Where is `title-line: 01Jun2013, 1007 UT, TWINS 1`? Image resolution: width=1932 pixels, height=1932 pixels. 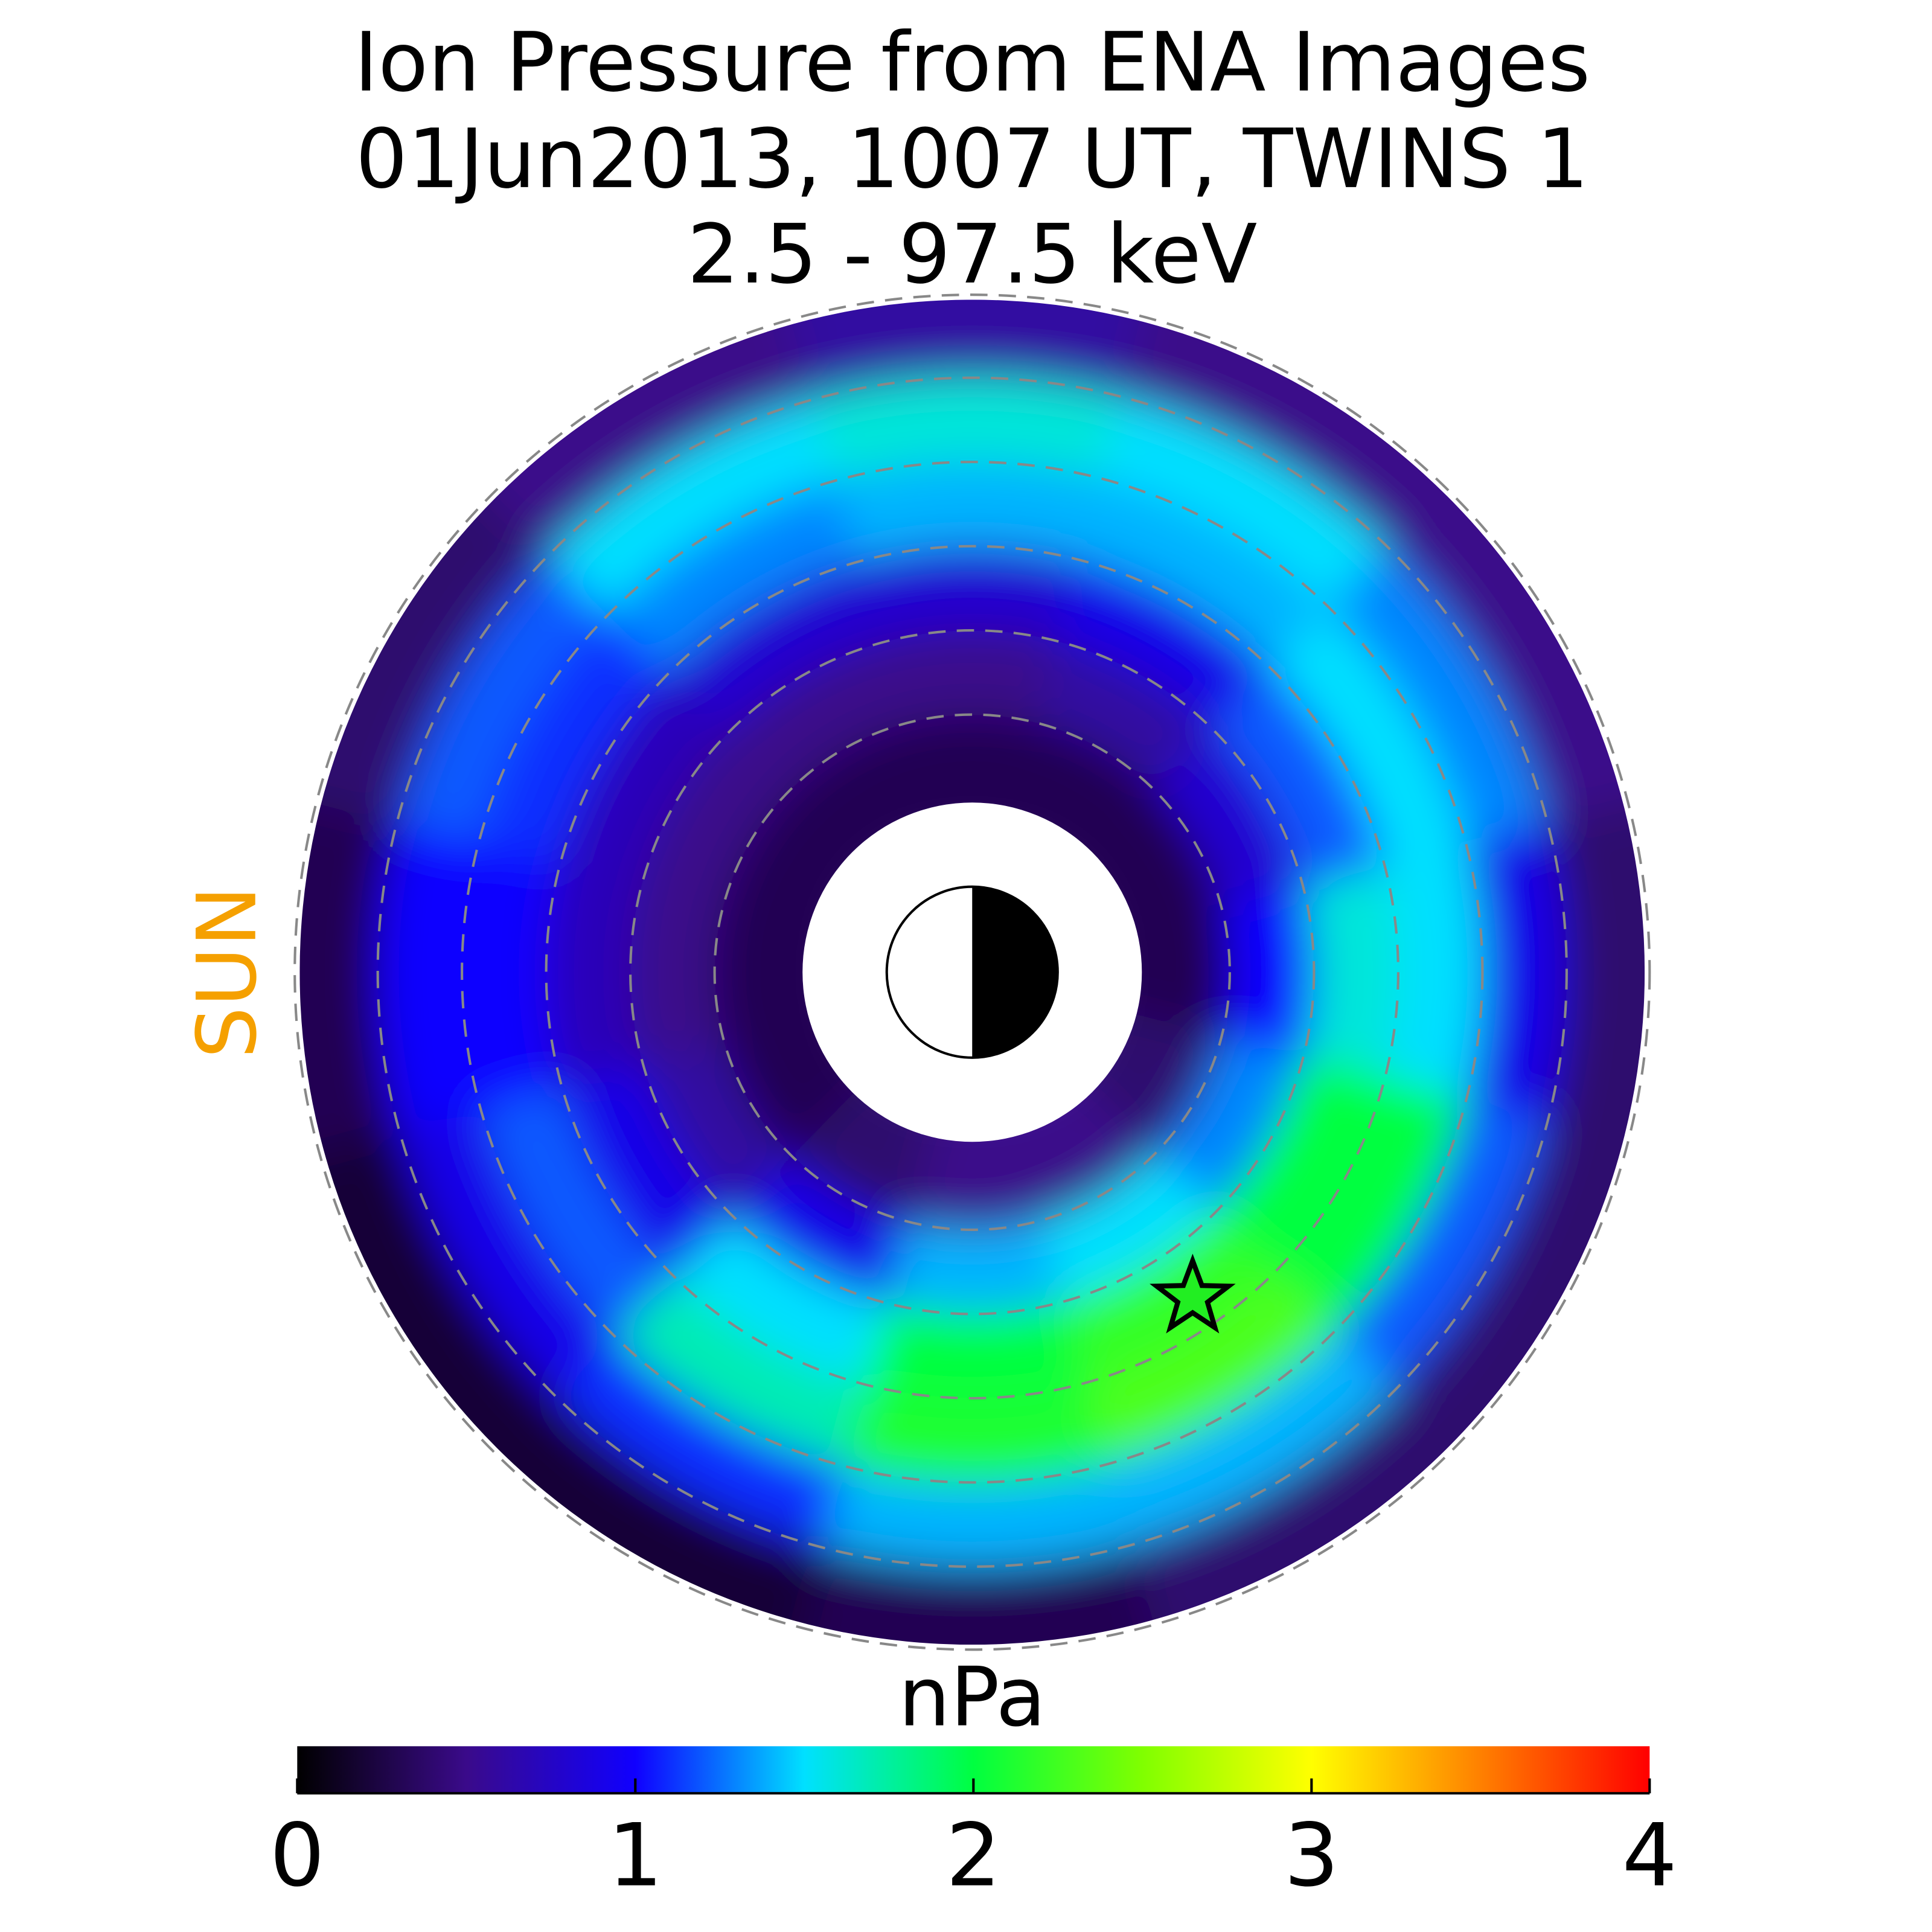
title-line: 01Jun2013, 1007 UT, TWINS 1 is located at coordinates (973, 158).